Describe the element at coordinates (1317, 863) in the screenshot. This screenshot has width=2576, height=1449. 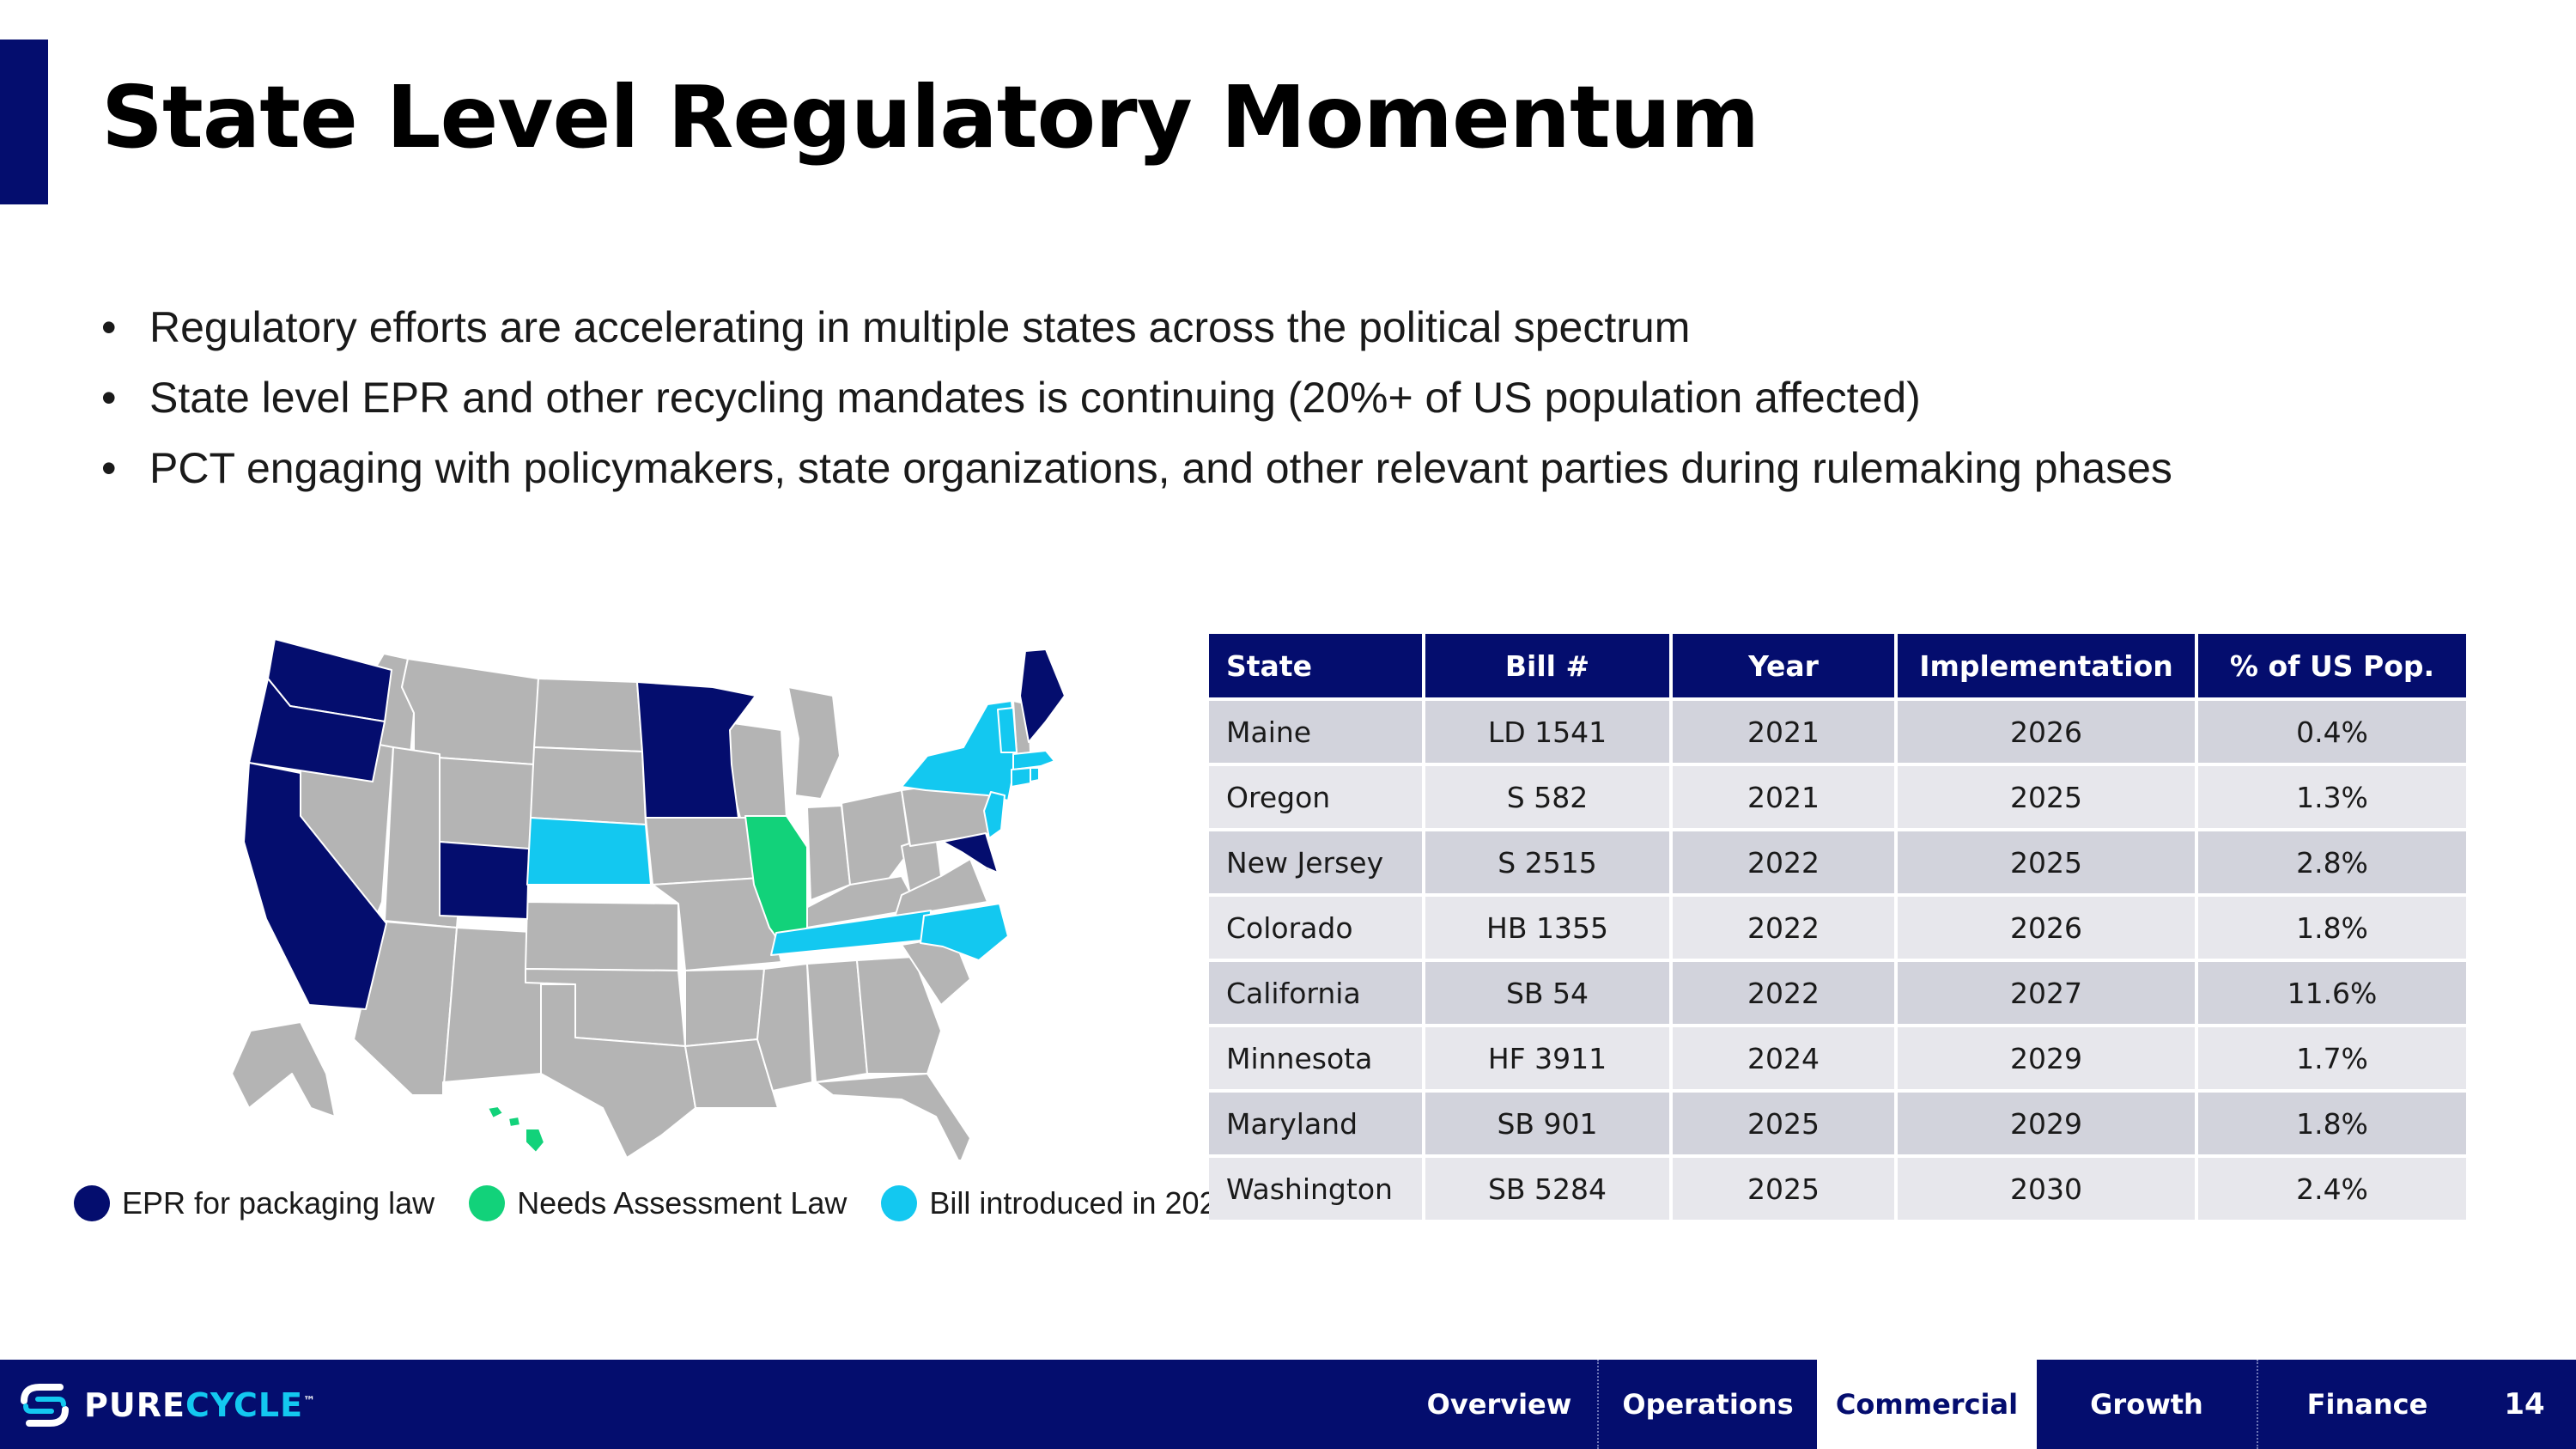
I see `cell-state: New Jersey` at that location.